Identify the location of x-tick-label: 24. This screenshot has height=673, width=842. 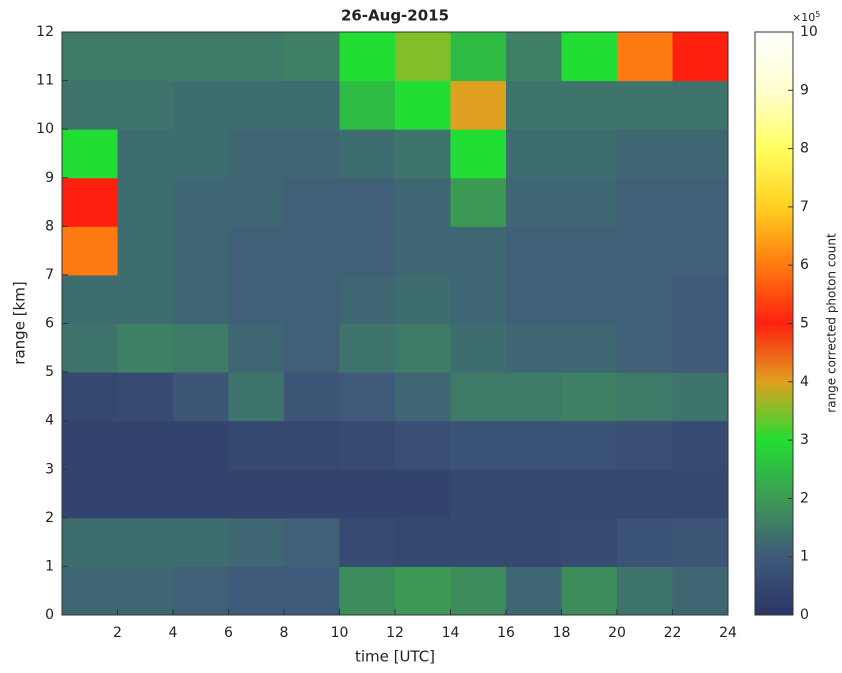
(728, 633).